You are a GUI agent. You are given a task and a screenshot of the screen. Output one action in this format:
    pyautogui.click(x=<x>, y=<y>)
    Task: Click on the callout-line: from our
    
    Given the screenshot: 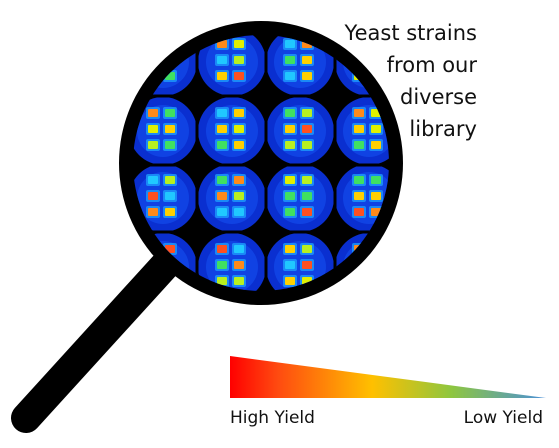 What is the action you would take?
    pyautogui.click(x=432, y=65)
    